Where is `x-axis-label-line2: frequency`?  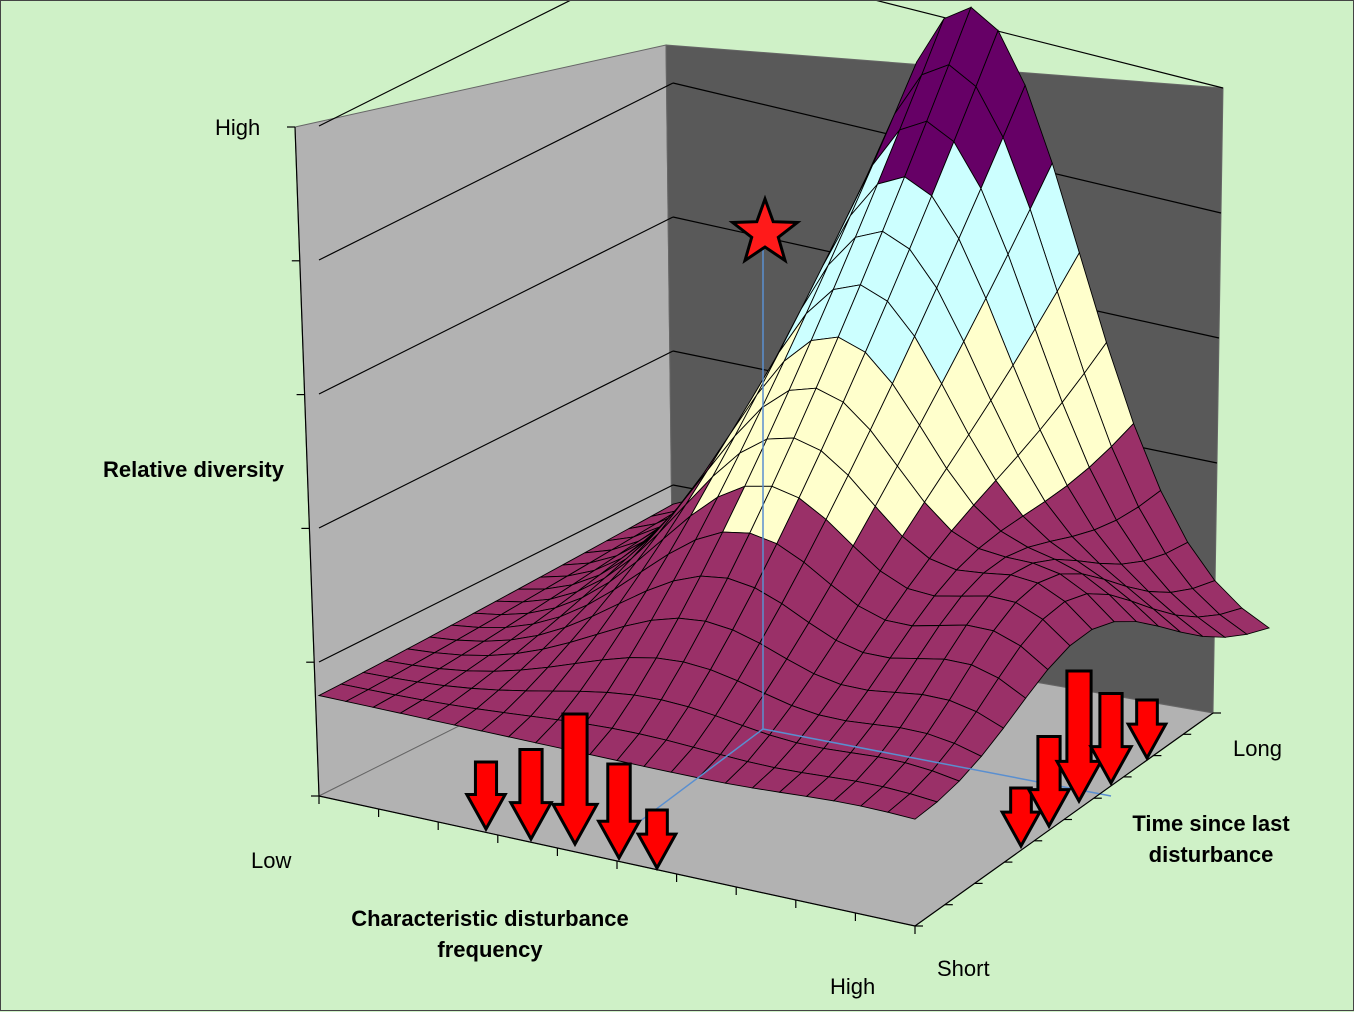
x-axis-label-line2: frequency is located at coordinates (490, 949).